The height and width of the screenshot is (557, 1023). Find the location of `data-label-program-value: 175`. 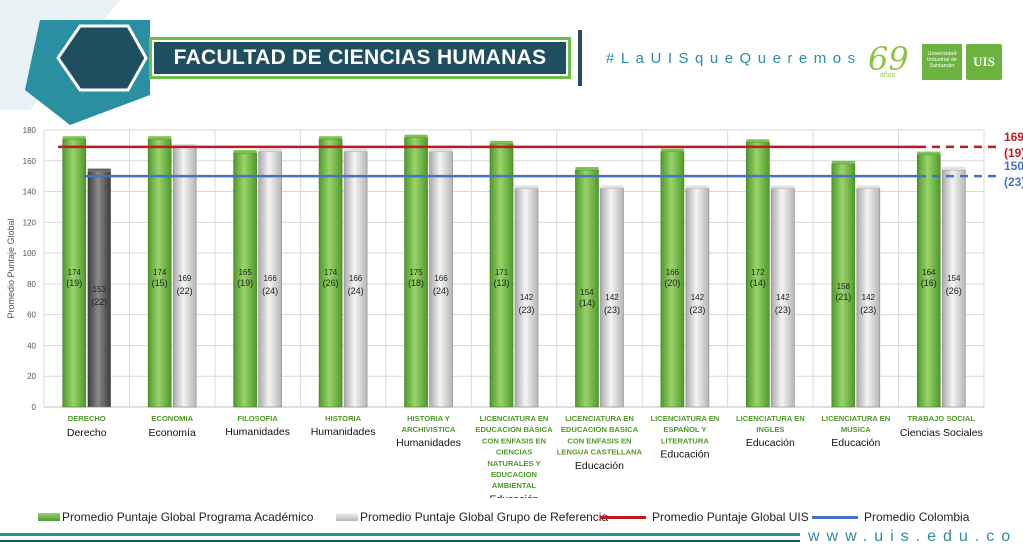

data-label-program-value: 175 is located at coordinates (416, 272).